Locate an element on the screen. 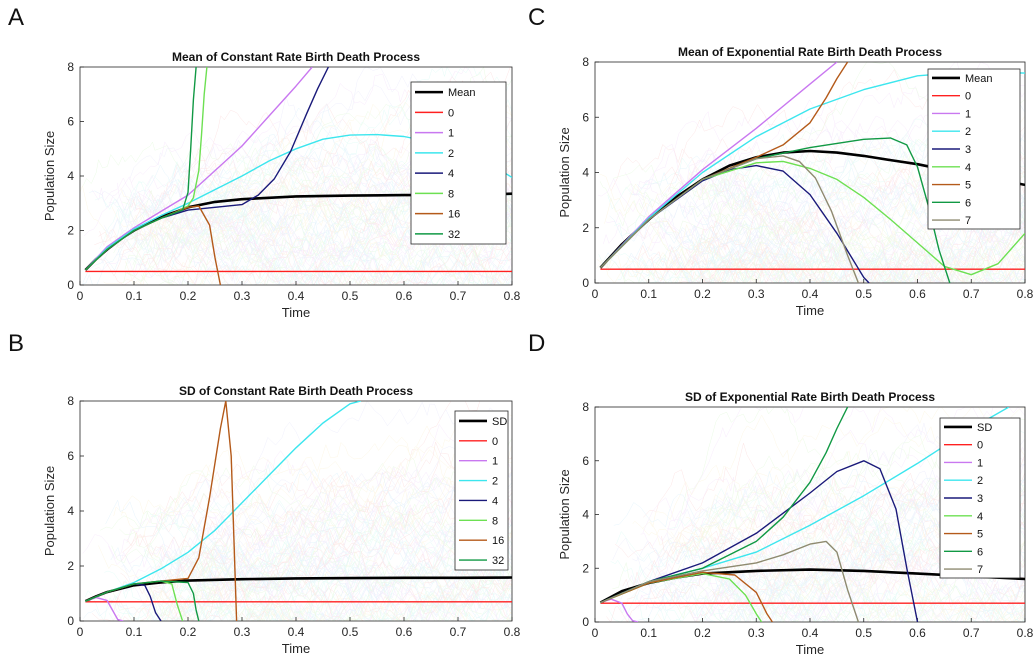 This screenshot has height=668, width=1036. legend-entry: 16 is located at coordinates (454, 215).